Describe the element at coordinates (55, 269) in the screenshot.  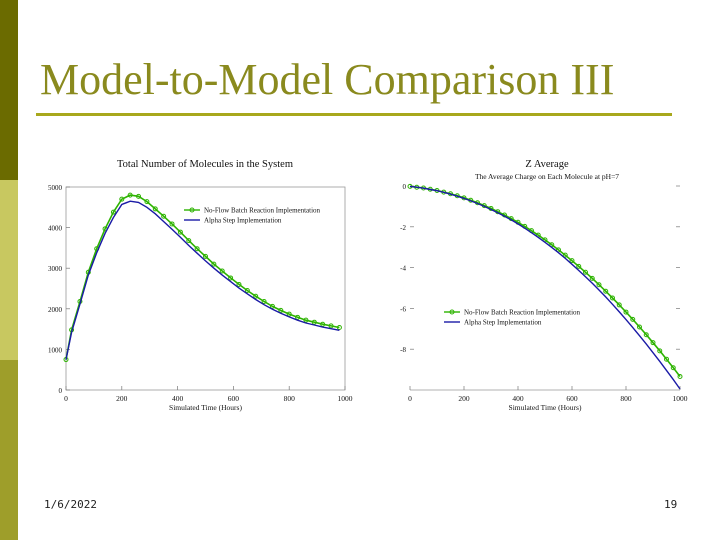
I see `y-tick-label: 3000` at that location.